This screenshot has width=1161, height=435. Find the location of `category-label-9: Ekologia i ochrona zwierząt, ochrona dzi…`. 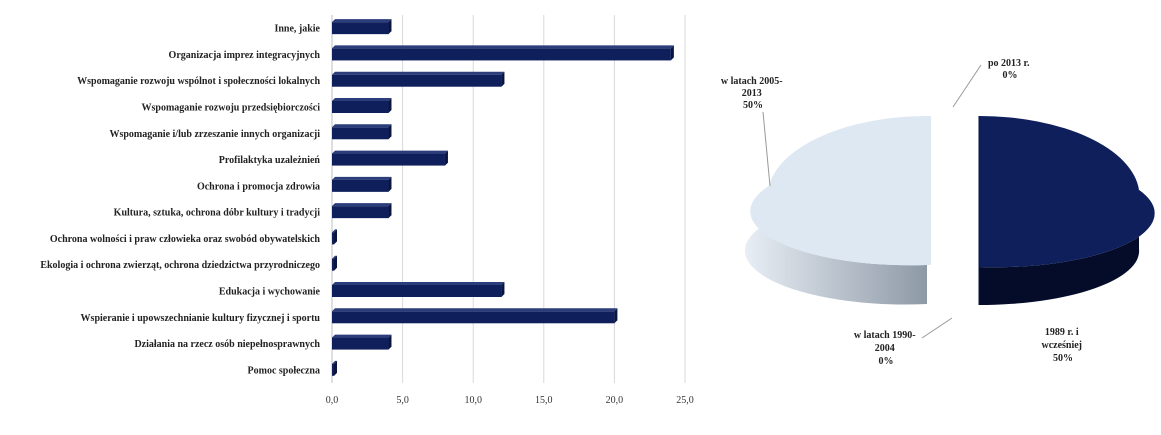

category-label-9: Ekologia i ochrona zwierząt, ochrona dzi… is located at coordinates (180, 265).